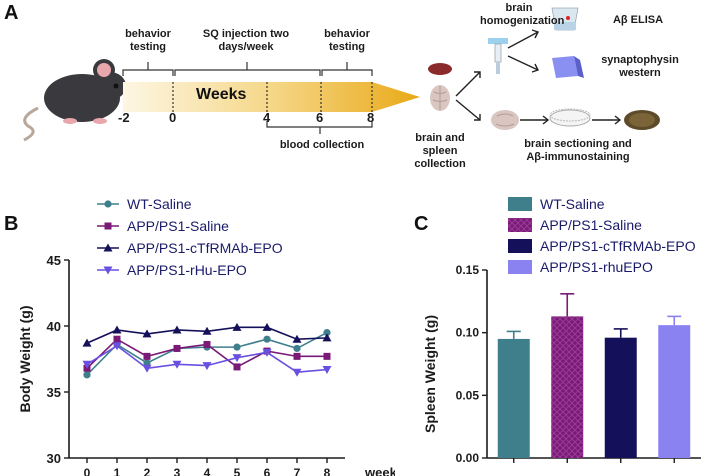  I want to click on timeline-tick: 4, so click(267, 117).